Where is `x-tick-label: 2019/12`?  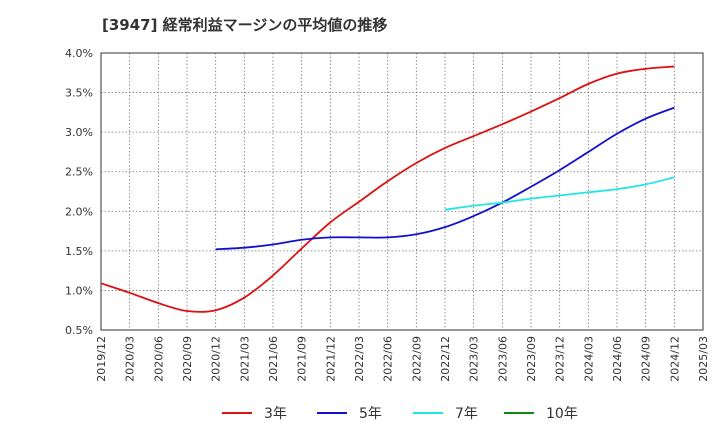 x-tick-label: 2019/12 is located at coordinates (101, 359).